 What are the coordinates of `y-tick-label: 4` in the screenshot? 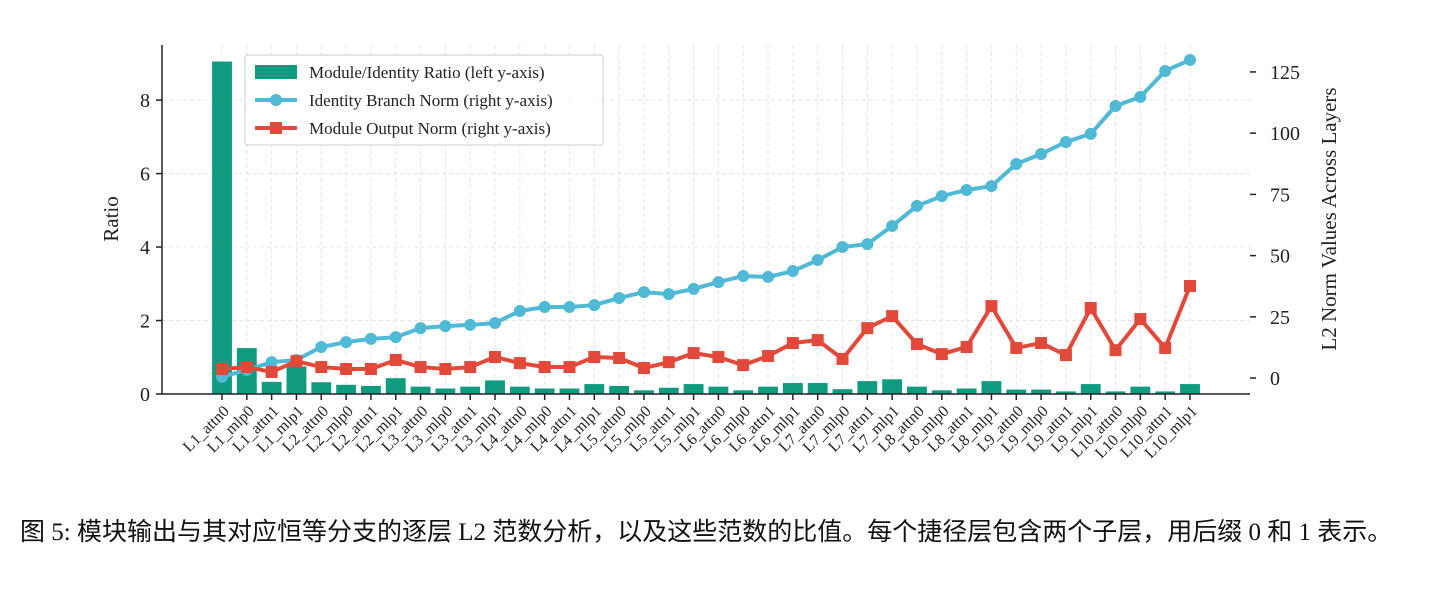 It's located at (145, 248).